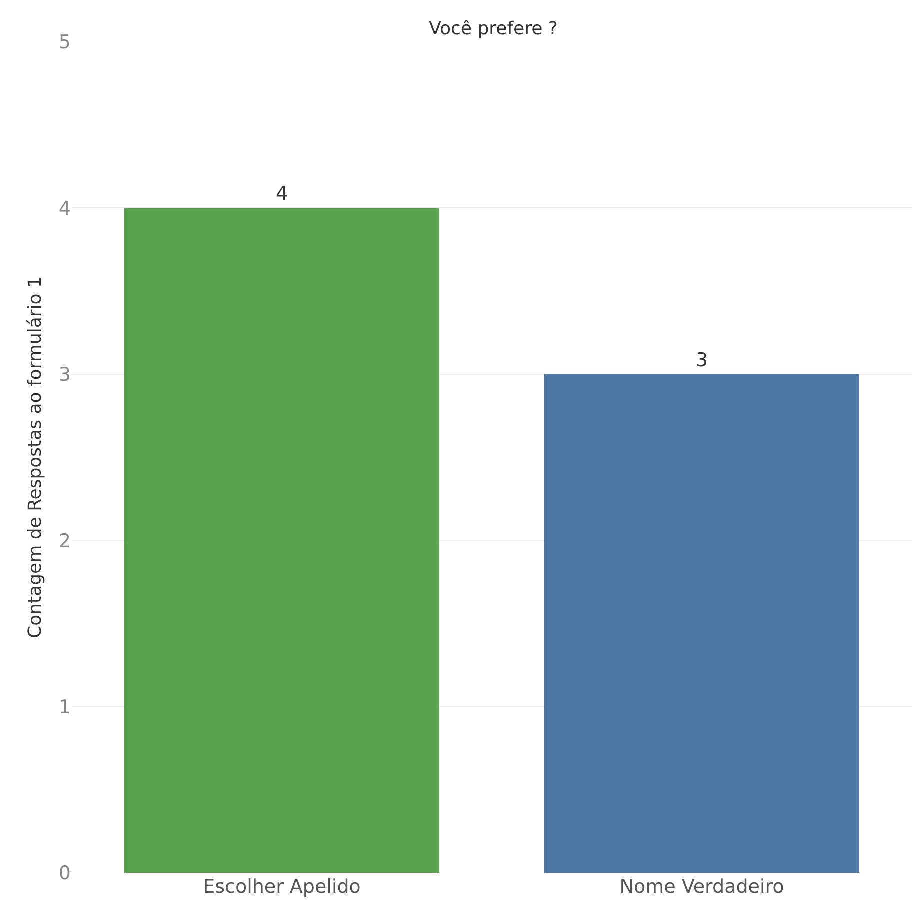  Describe the element at coordinates (702, 360) in the screenshot. I see `data-label: 3` at that location.